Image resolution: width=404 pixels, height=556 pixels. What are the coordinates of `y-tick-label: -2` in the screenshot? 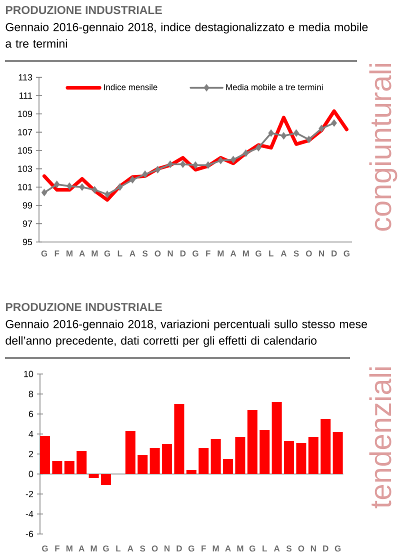 It's located at (30, 494).